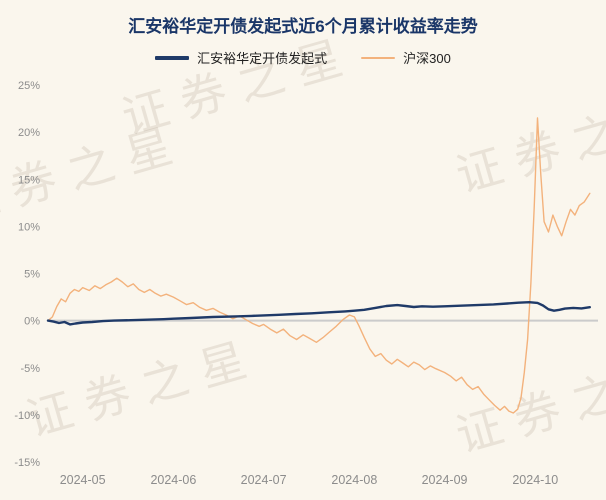  What do you see at coordinates (27, 416) in the screenshot?
I see `y-tick-label: -10%` at bounding box center [27, 416].